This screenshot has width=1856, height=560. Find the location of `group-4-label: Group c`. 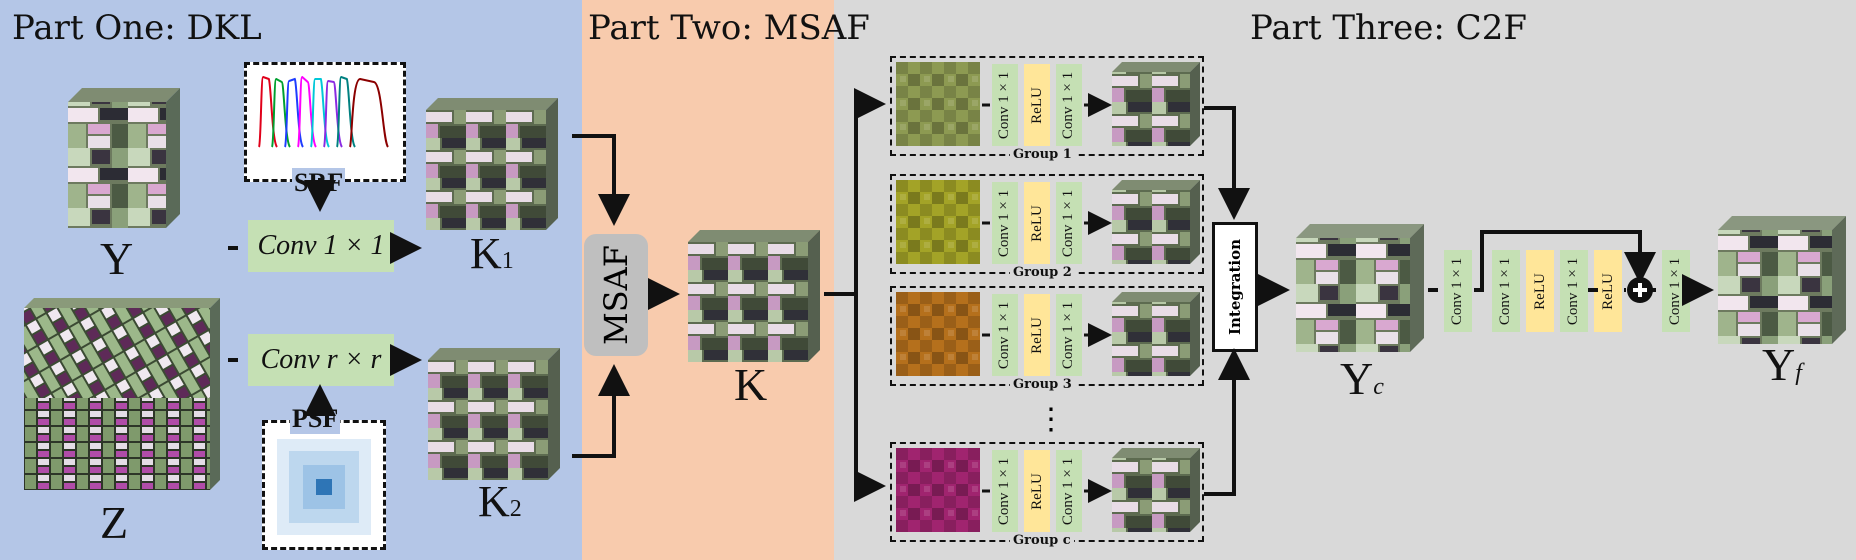

group-4-label: Group c is located at coordinates (1042, 540).